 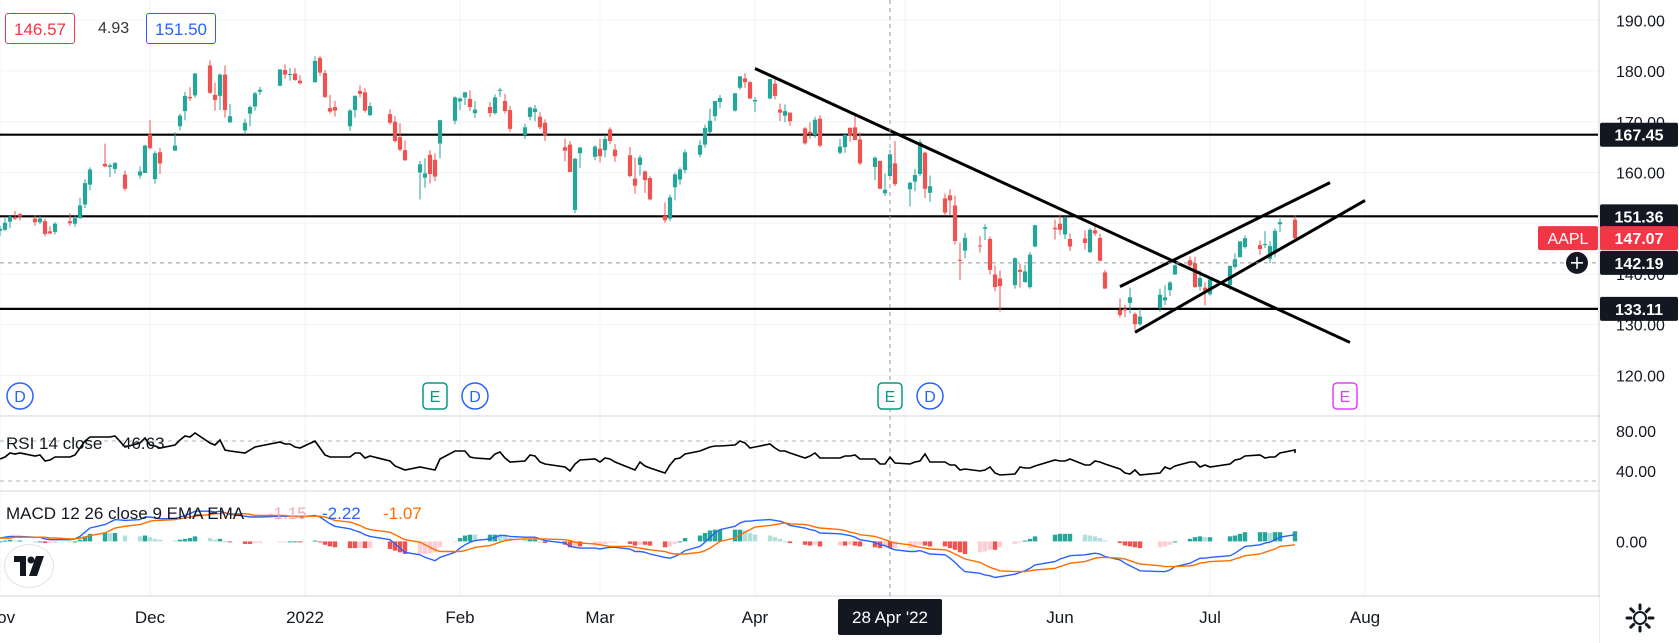 What do you see at coordinates (29, 566) in the screenshot?
I see `tradingview-logo` at bounding box center [29, 566].